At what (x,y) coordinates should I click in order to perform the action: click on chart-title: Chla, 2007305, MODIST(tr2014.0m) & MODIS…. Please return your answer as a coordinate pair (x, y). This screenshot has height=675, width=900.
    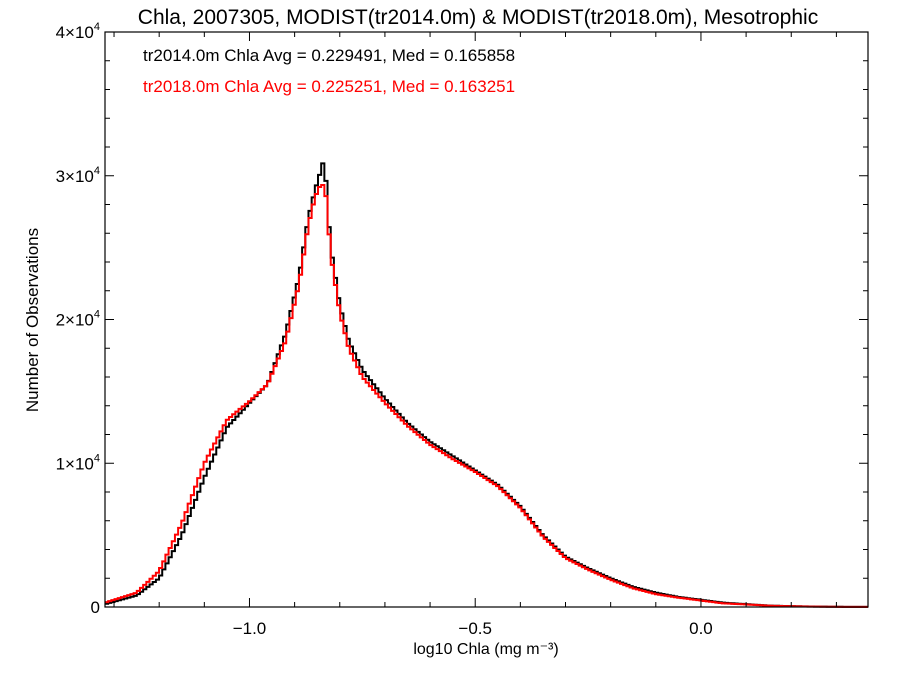
    Looking at the image, I should click on (478, 17).